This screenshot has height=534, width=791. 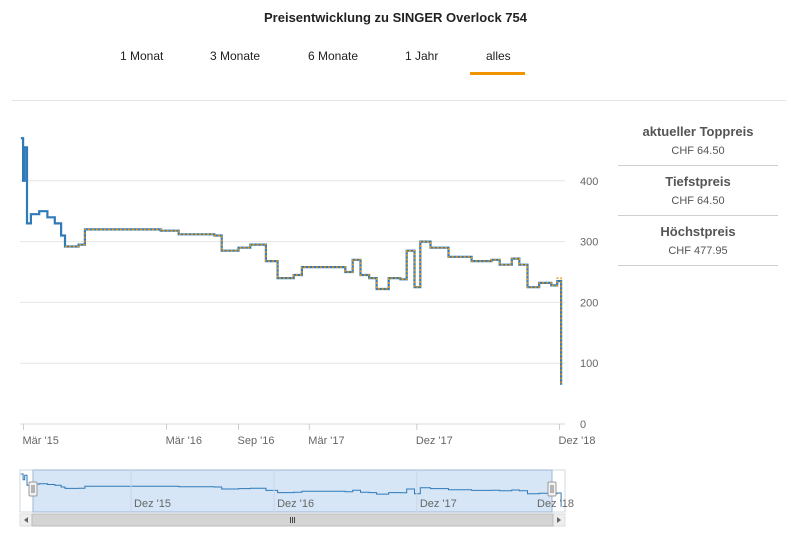 What do you see at coordinates (698, 201) in the screenshot?
I see `lowest-price-value: CHF 64.50` at bounding box center [698, 201].